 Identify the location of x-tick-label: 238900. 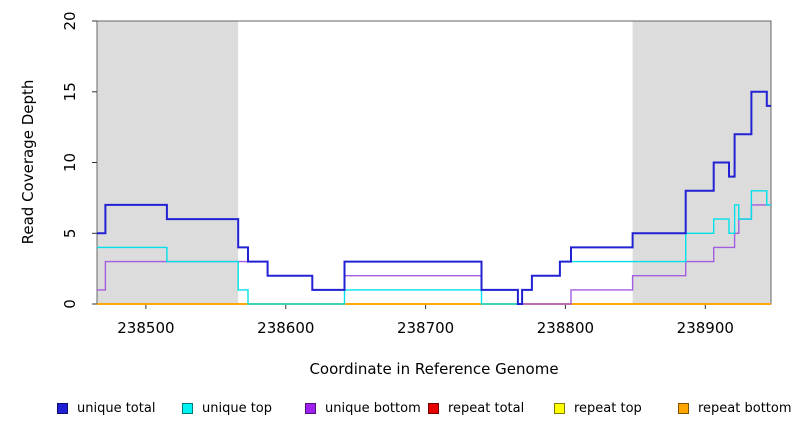
(705, 328).